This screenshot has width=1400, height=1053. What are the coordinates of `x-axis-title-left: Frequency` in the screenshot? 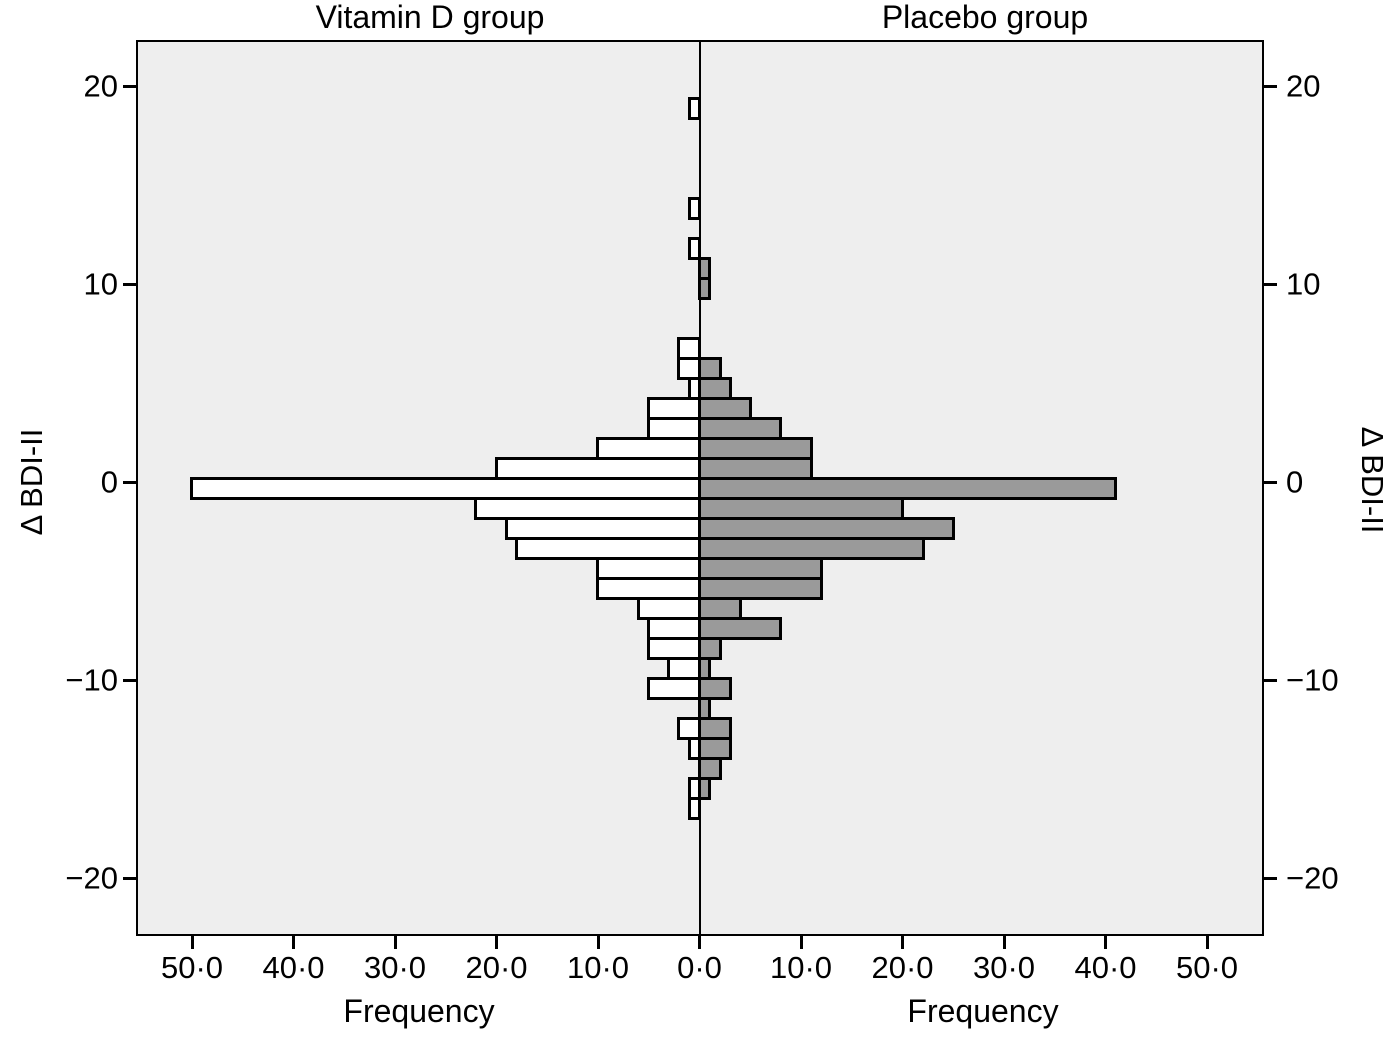 It's located at (419, 1011).